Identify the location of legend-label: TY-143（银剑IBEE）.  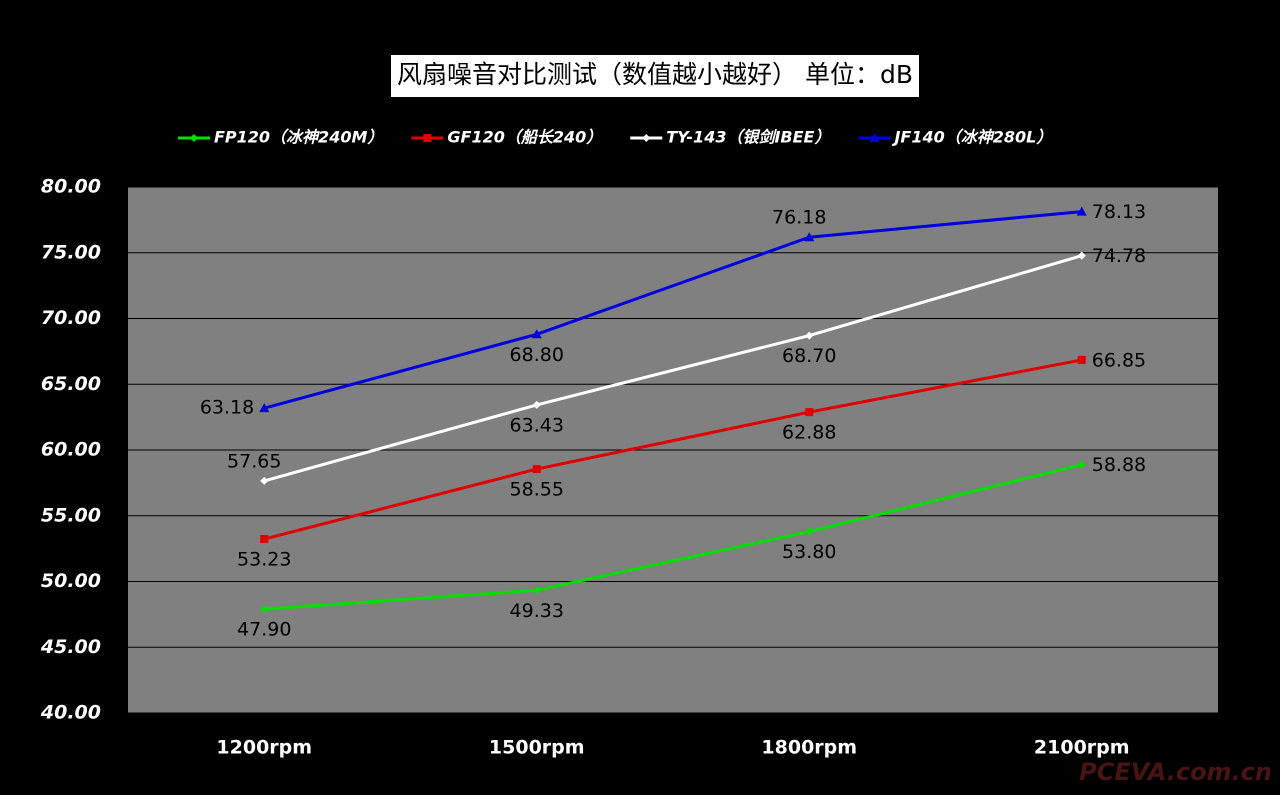
(748, 137).